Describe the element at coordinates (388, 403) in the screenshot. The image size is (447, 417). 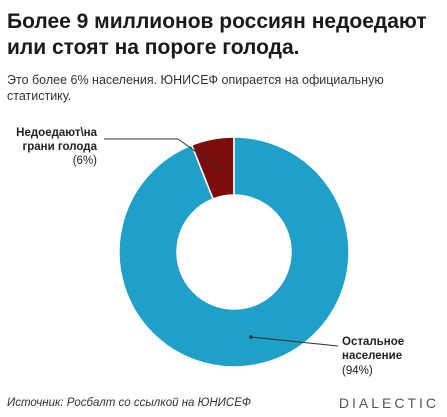
I see `brand-logo: DIALECTIC` at that location.